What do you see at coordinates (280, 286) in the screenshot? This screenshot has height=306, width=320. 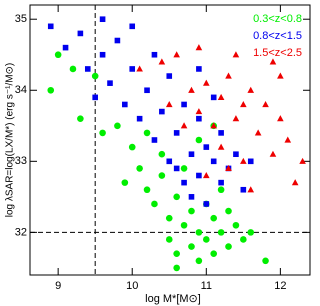 I see `x-tick-label: 12` at bounding box center [280, 286].